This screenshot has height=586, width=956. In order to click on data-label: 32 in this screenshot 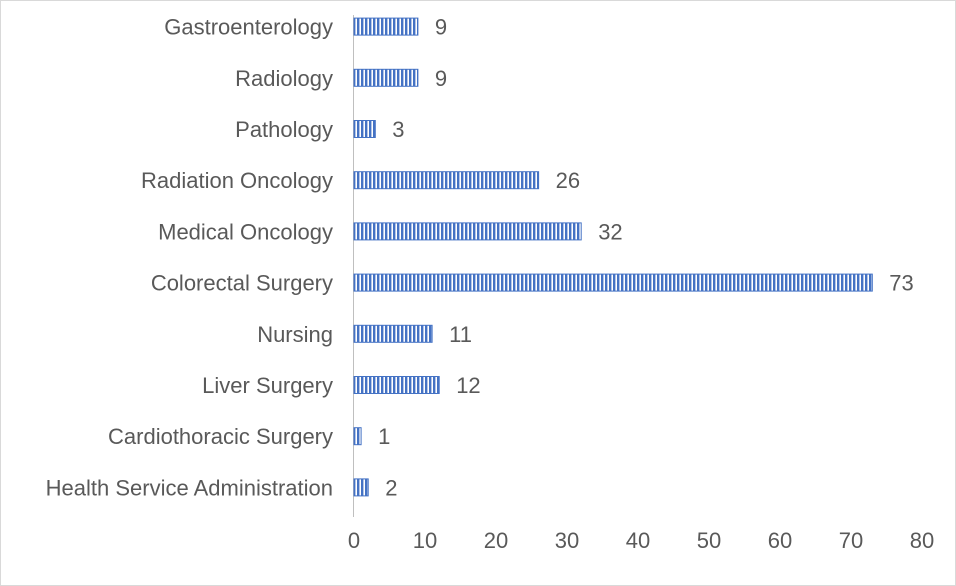, I will do `click(610, 231)`.